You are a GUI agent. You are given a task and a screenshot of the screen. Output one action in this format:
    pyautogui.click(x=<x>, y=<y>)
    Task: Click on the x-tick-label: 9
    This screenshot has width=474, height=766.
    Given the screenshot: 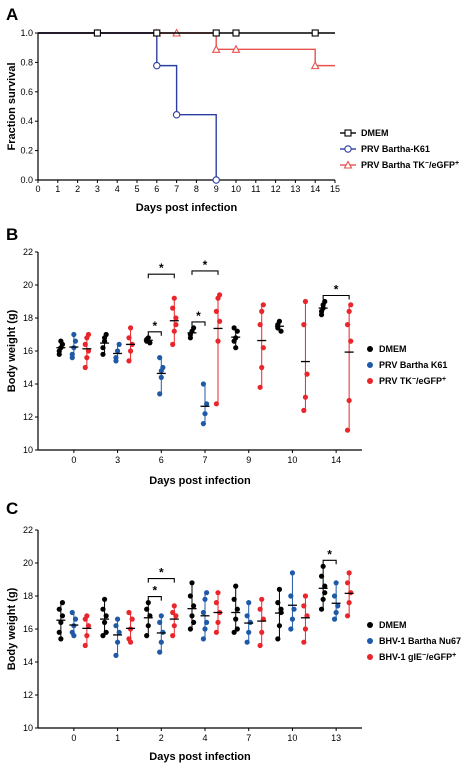 What is the action you would take?
    pyautogui.click(x=248, y=460)
    